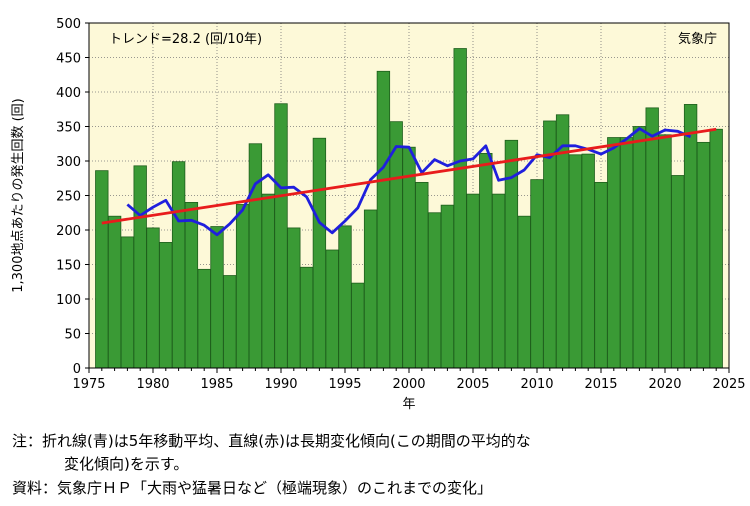 This screenshot has height=506, width=750. What do you see at coordinates (271, 441) in the screenshot?
I see `note-line-1: 注：折れ線(青)は5年移動平均、直線(赤)は長期変化傾向(この期間の平均的な` at bounding box center [271, 441].